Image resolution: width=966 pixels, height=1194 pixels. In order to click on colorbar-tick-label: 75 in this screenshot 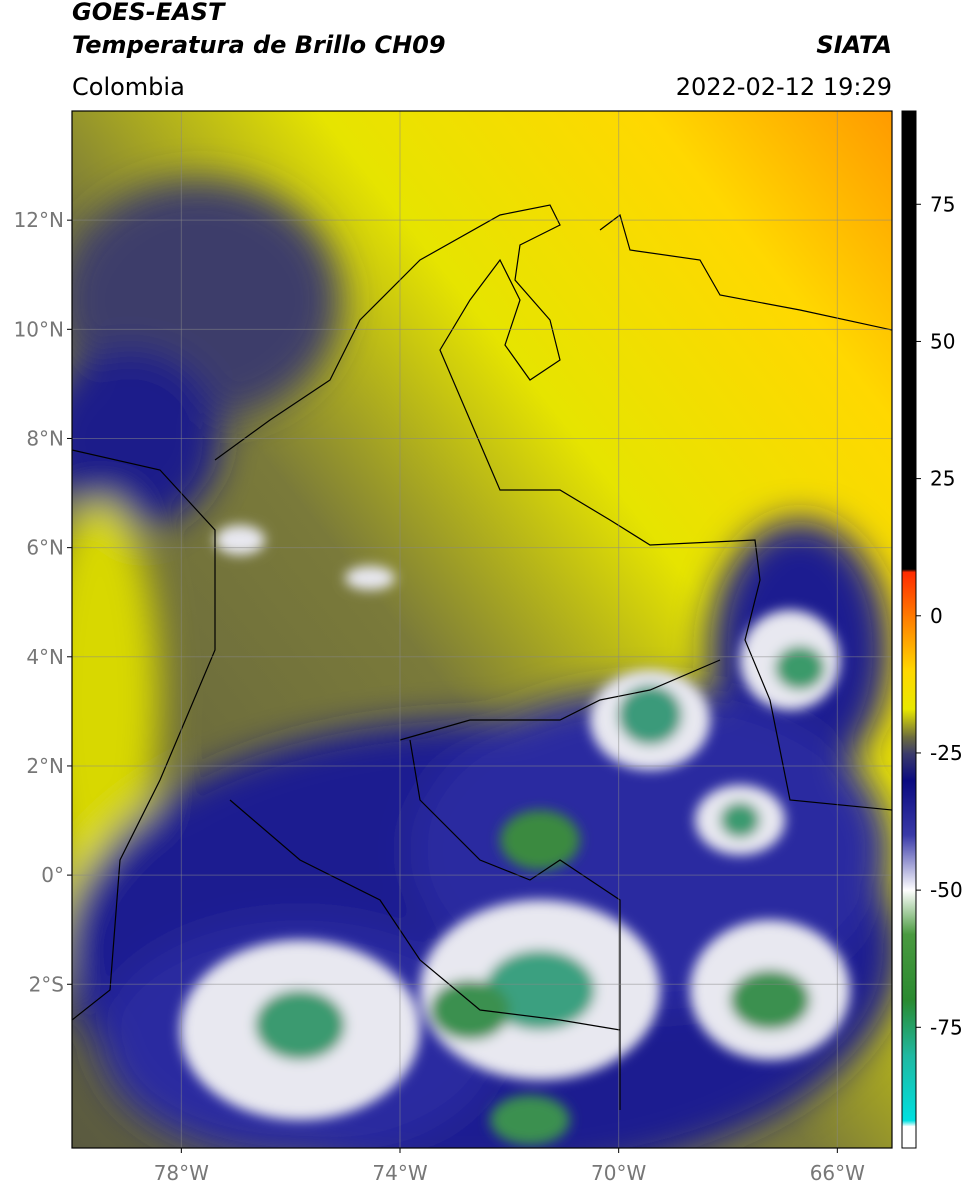, I will do `click(942, 204)`.